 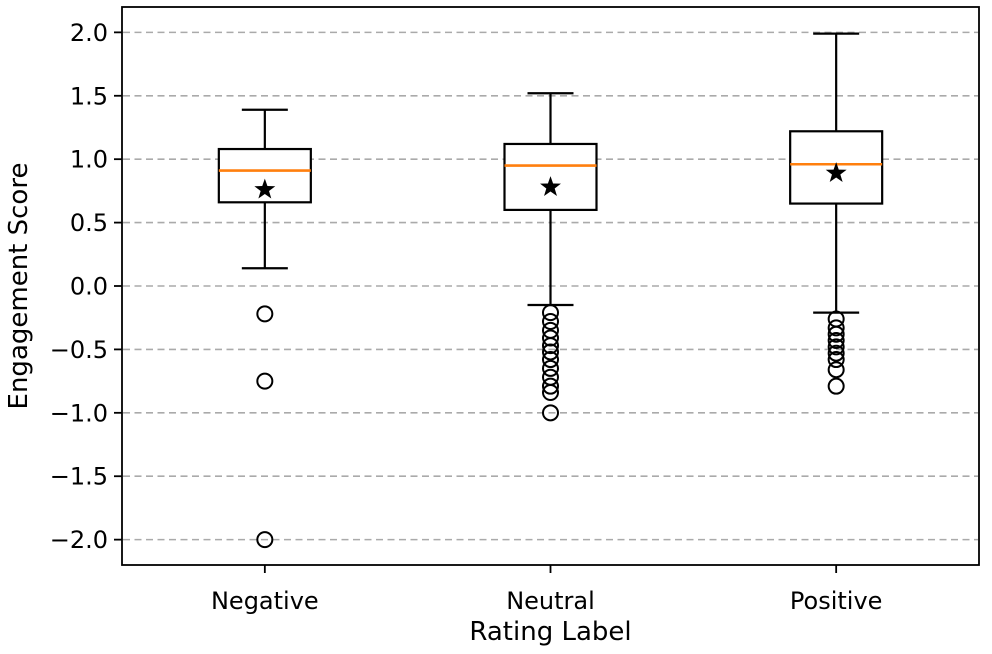 I want to click on y-tick-label: 1.5, so click(x=89, y=96).